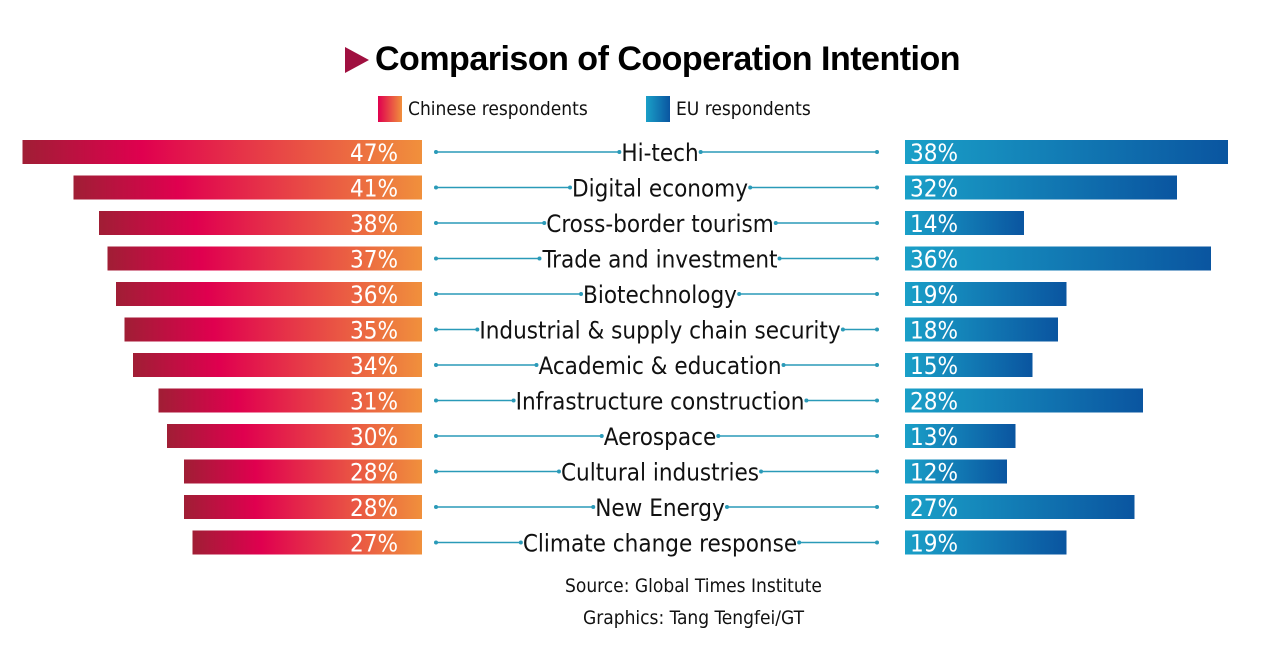 This screenshot has height=662, width=1267. Describe the element at coordinates (934, 508) in the screenshot. I see `value-label-eu: 27%` at that location.